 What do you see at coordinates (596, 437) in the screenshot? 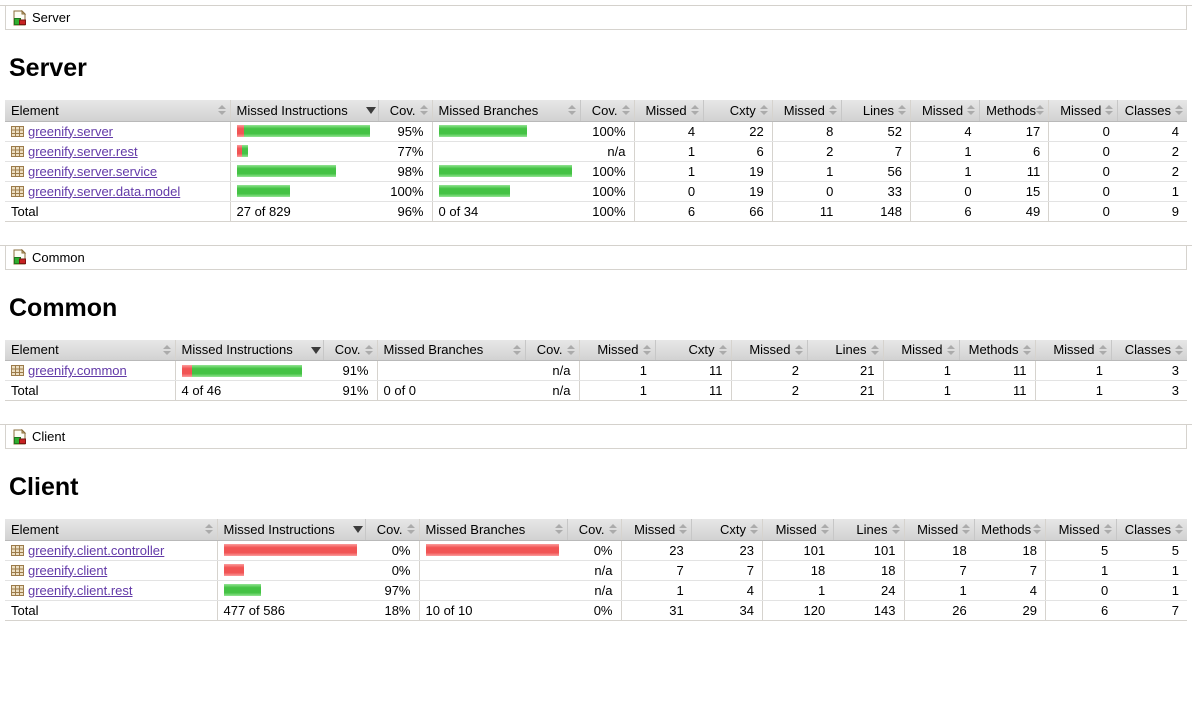
I see `breadcrumb: Client` at bounding box center [596, 437].